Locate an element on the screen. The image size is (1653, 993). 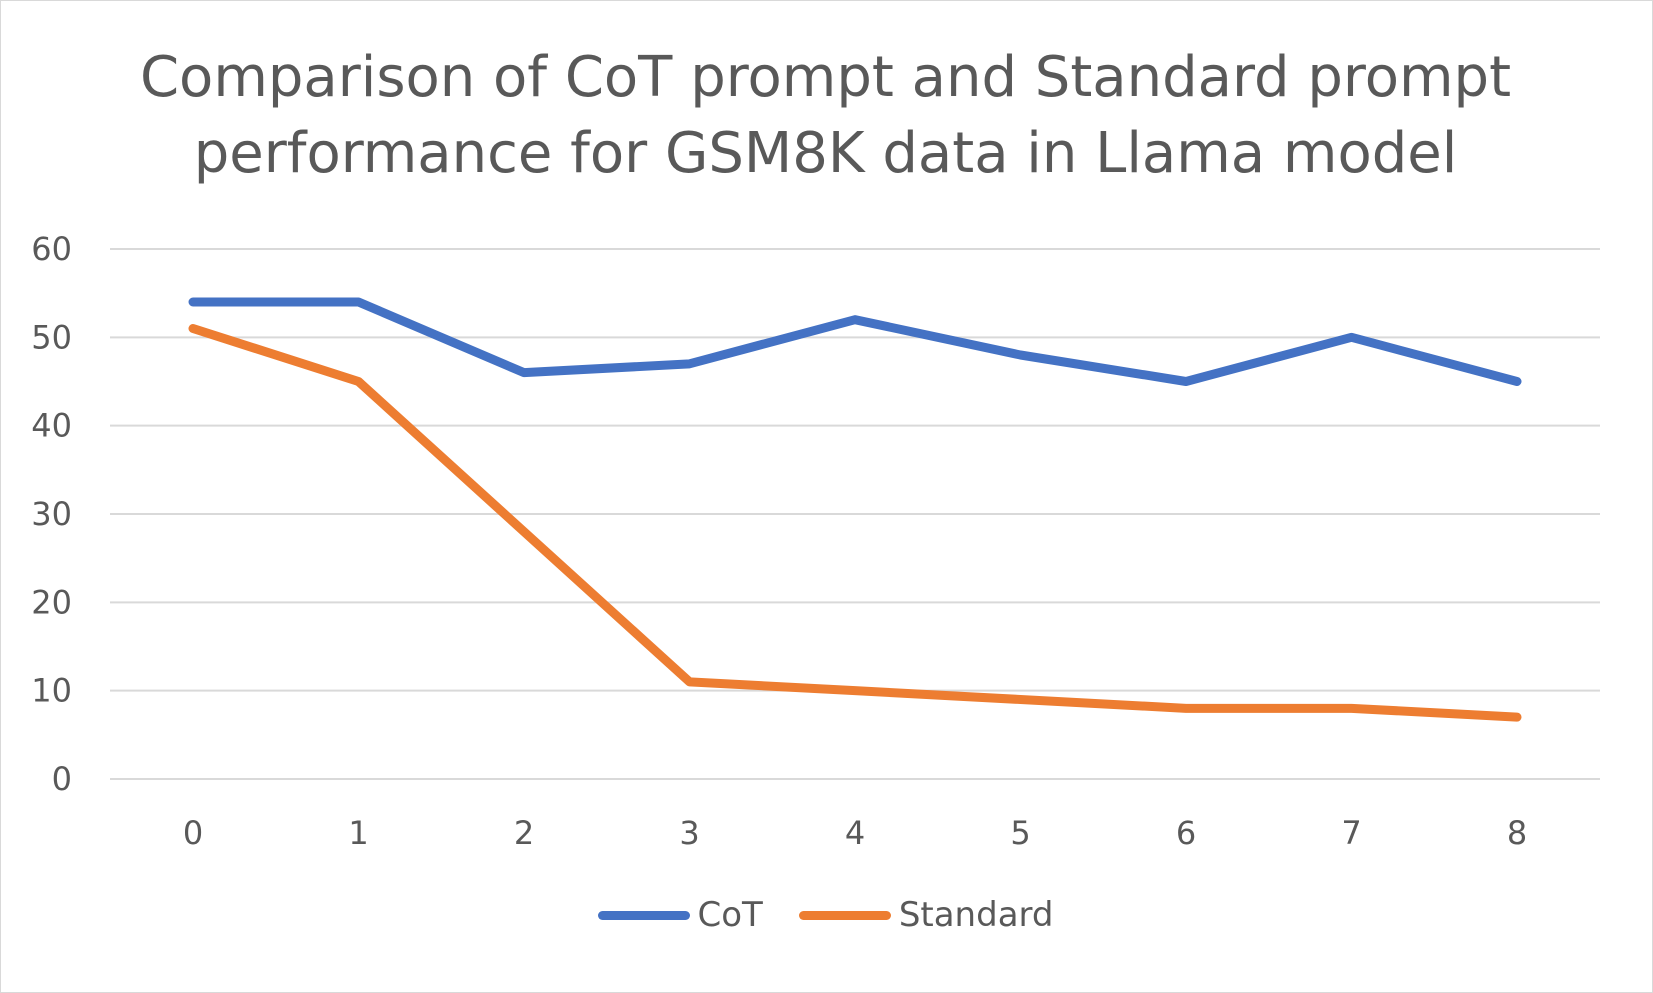
x-tick-label: 4 is located at coordinates (855, 833).